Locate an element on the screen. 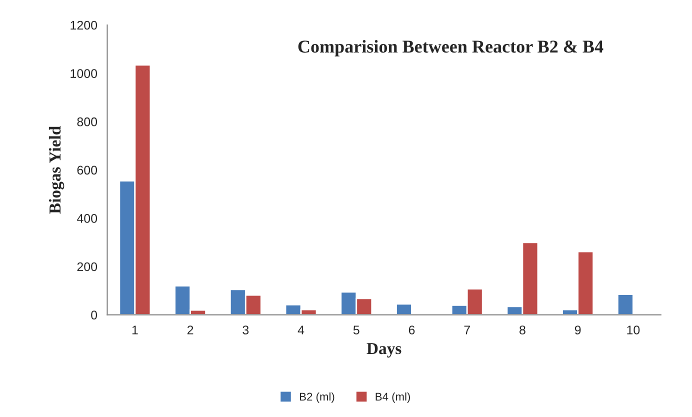  legend-label: B4 (ml) is located at coordinates (393, 397).